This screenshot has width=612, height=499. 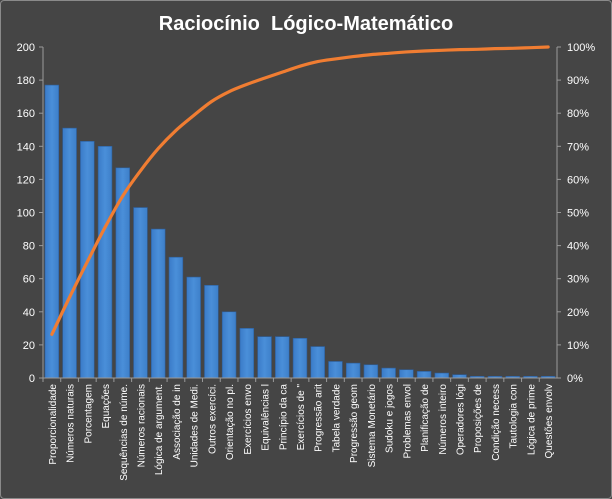 I want to click on x-tick-label: Problemas envol, so click(x=407, y=421).